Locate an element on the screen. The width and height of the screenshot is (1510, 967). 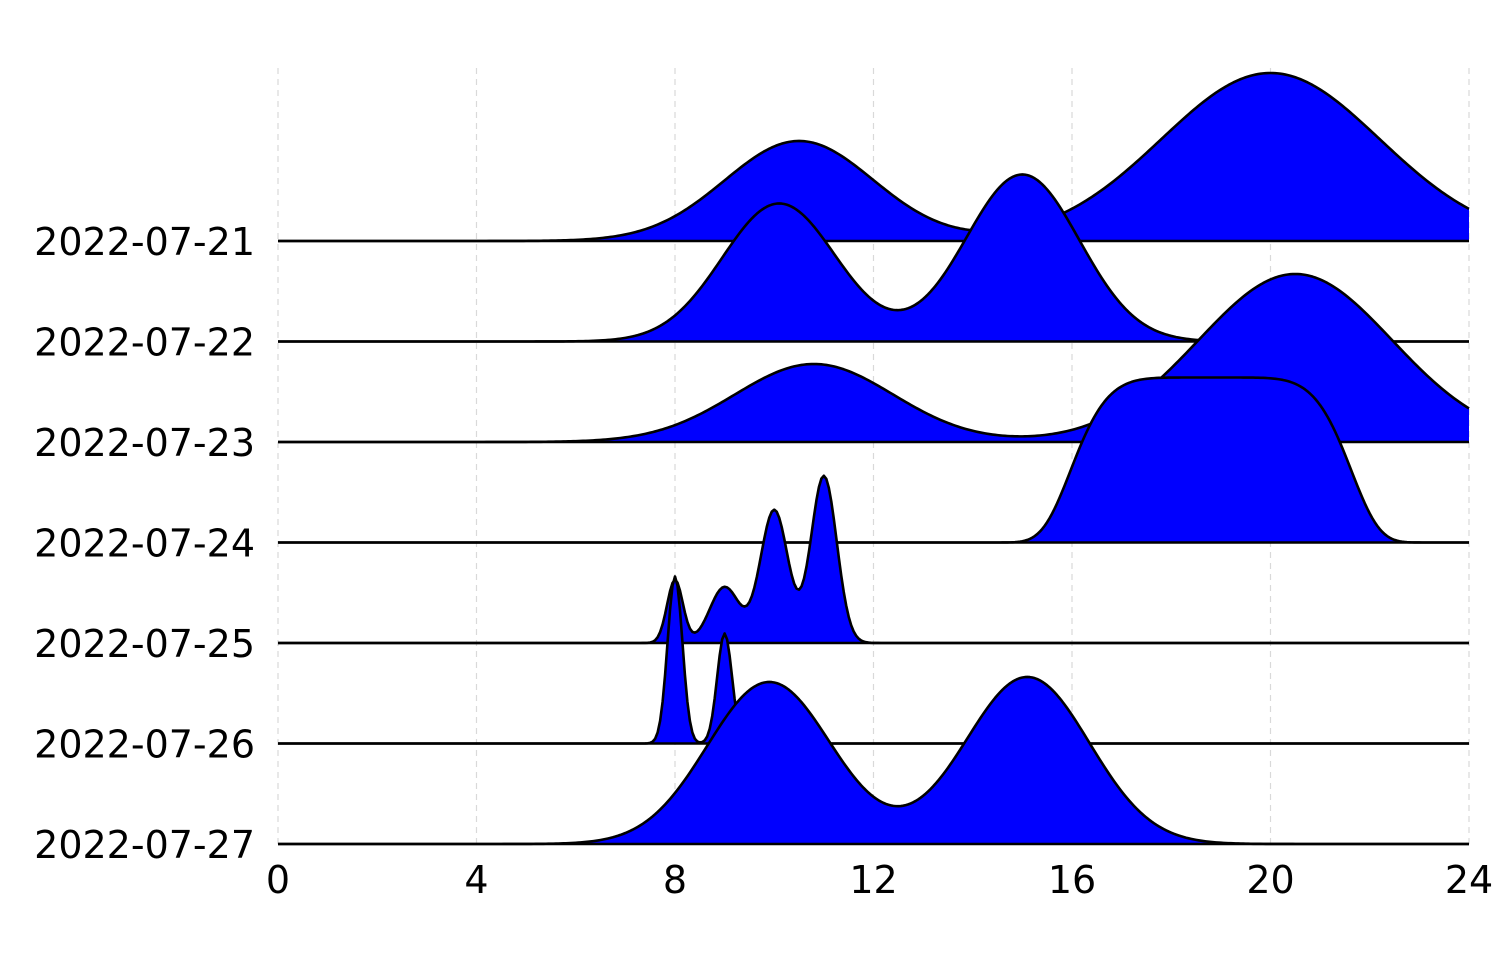
x-tick-label: 16 is located at coordinates (1072, 880).